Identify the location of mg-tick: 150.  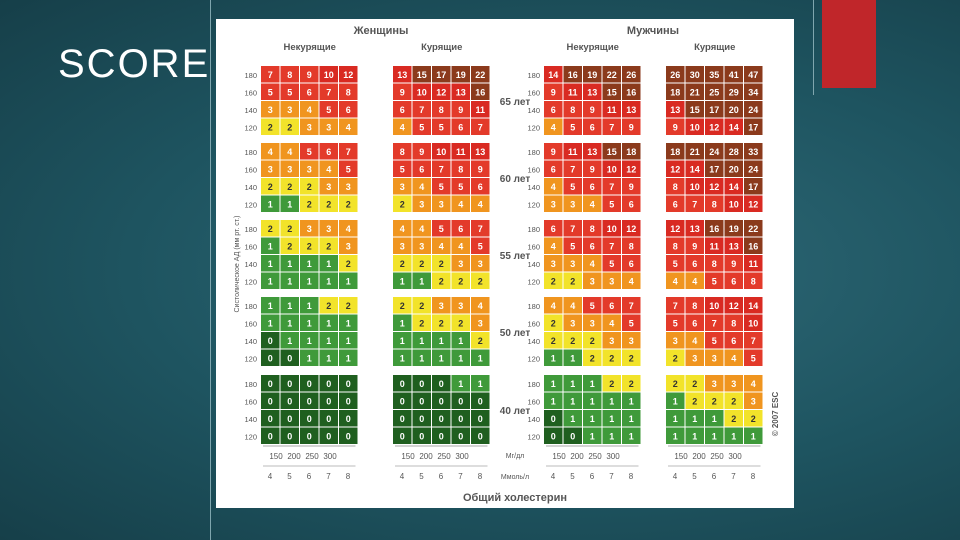
(559, 456).